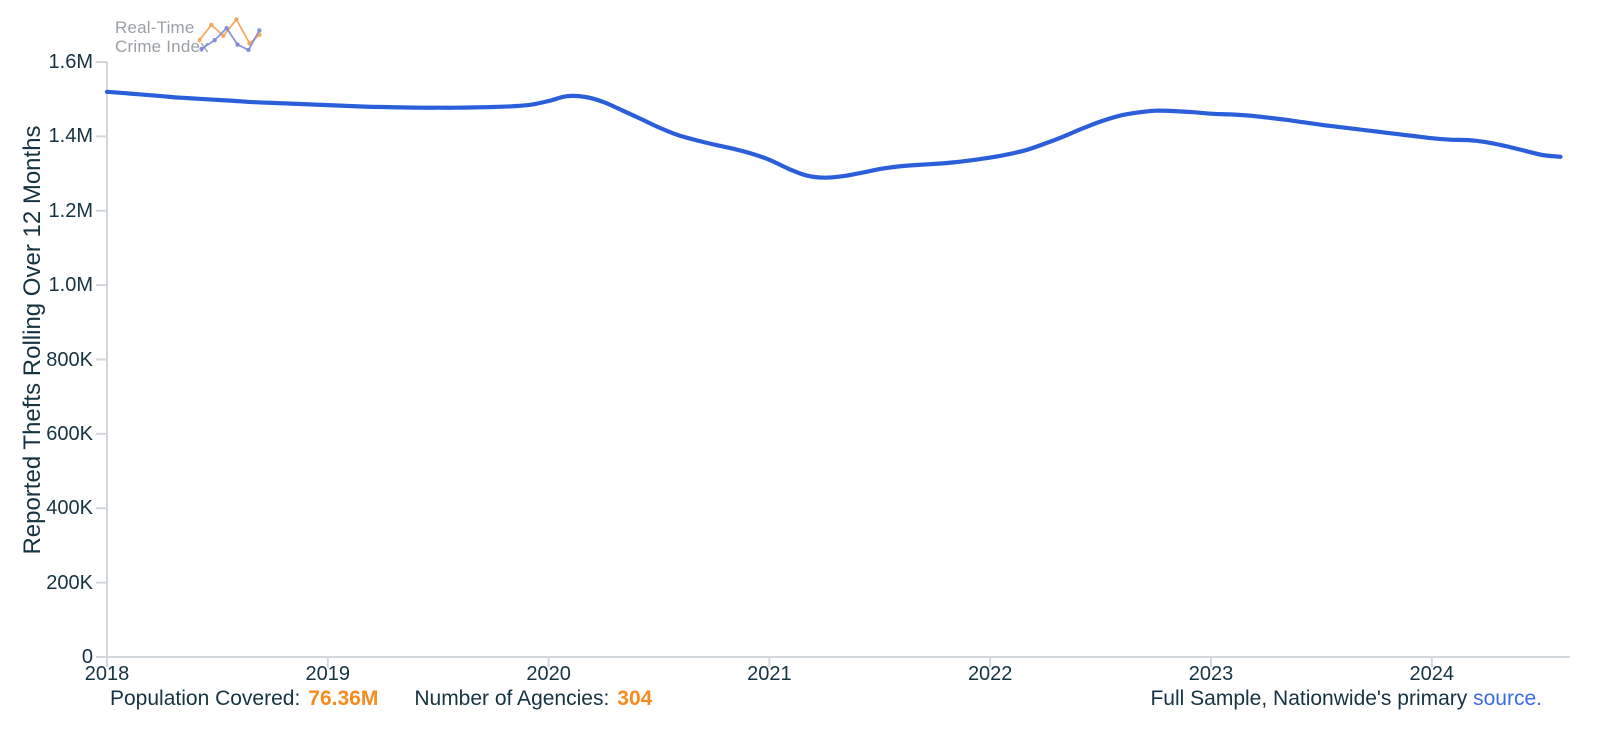 This screenshot has height=732, width=1600. I want to click on x-tick-label: 2020, so click(548, 674).